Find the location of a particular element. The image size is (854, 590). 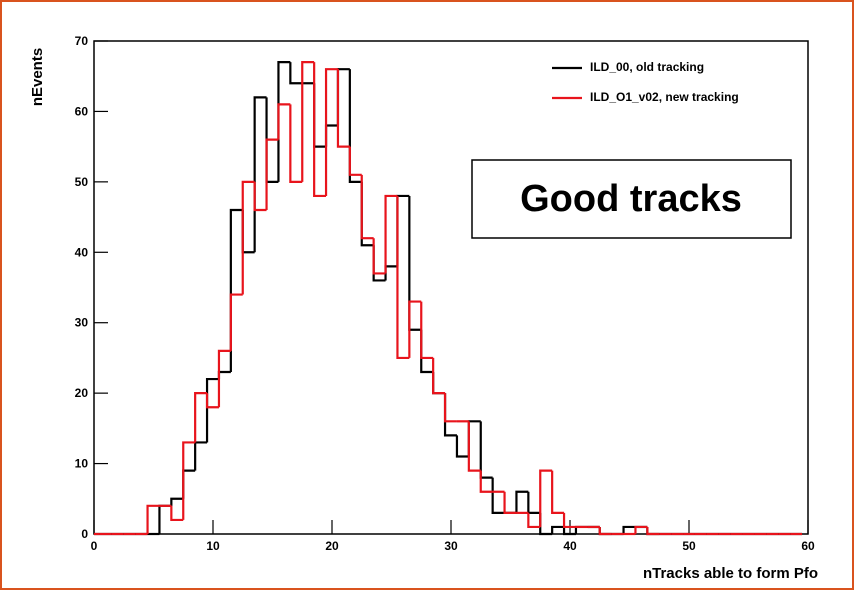

x-axis-label: nTracks able to form Pfo is located at coordinates (730, 573).